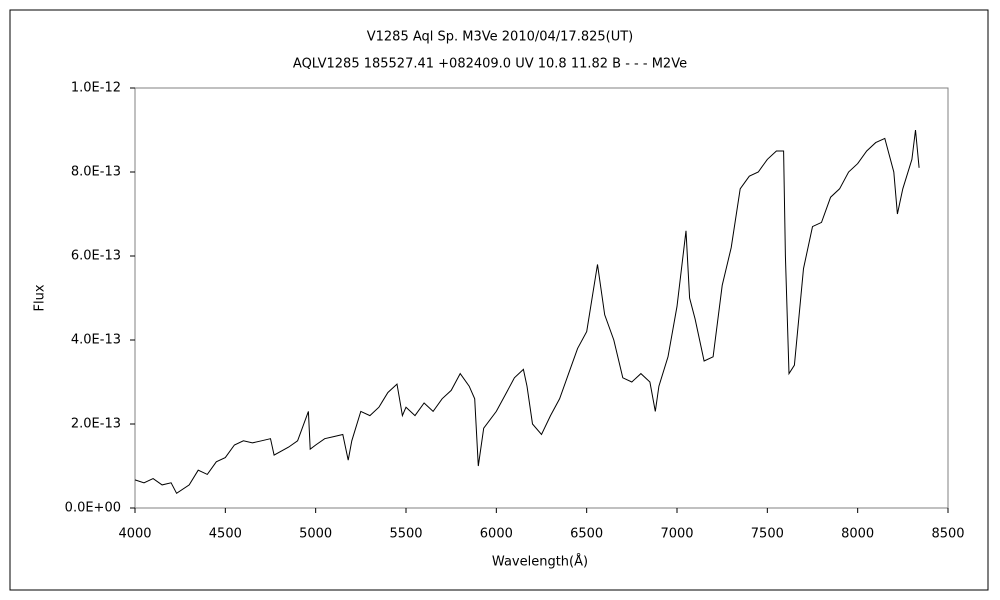 This screenshot has width=1000, height=600. I want to click on x-tick-label: 4500, so click(225, 534).